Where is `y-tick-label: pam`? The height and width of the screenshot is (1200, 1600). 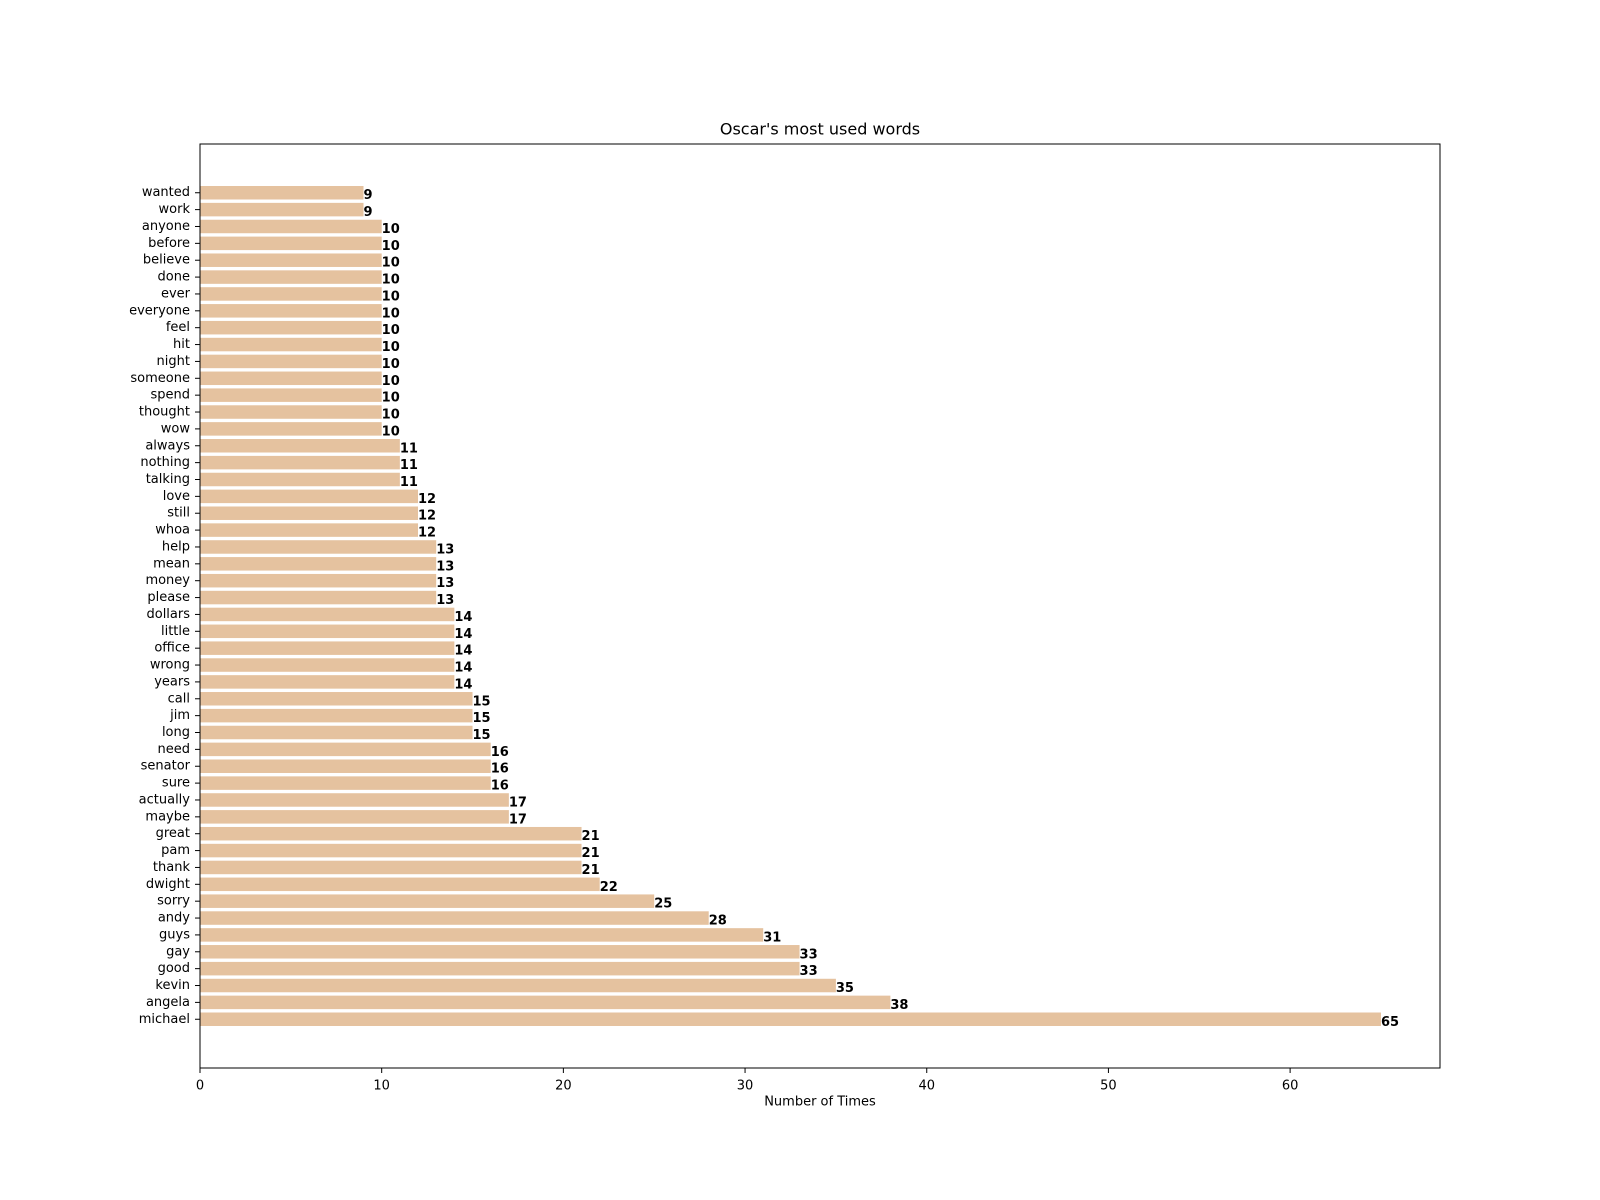
y-tick-label: pam is located at coordinates (175, 850).